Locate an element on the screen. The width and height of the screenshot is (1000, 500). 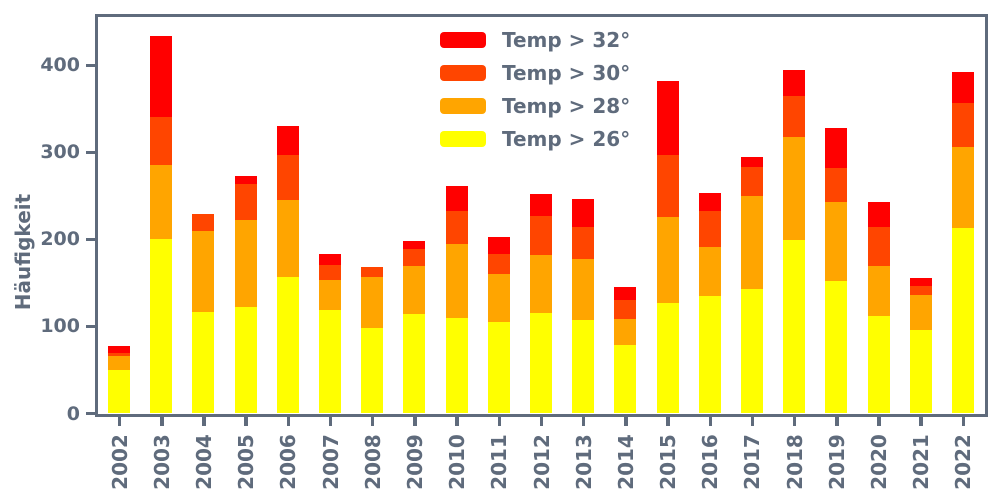
y-tick-label-100: 100 is located at coordinates (60, 326).